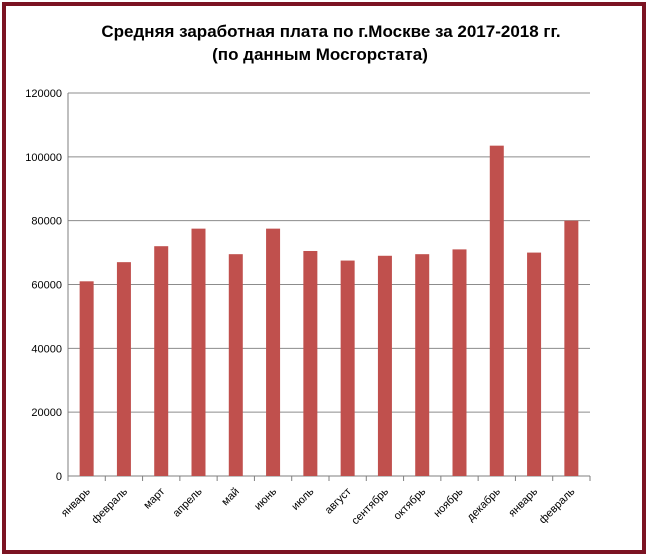  What do you see at coordinates (154, 499) in the screenshot?
I see `x-tick-label: март` at bounding box center [154, 499].